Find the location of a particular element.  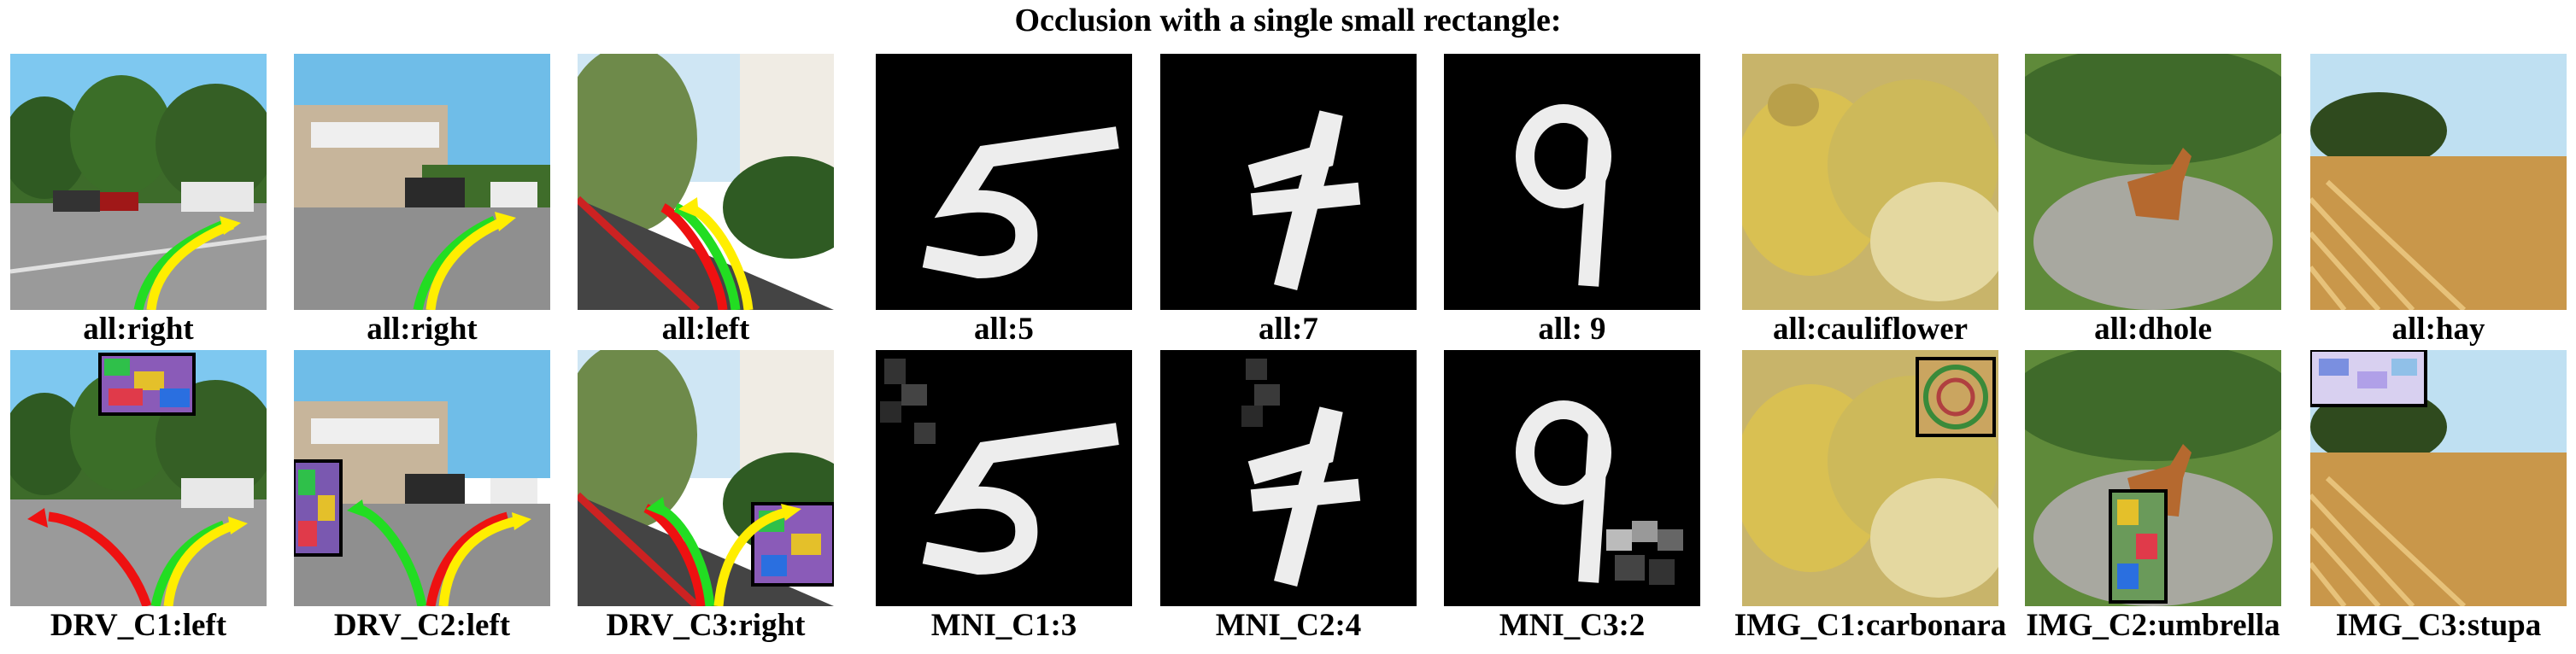

image-top-8-imagenet is located at coordinates (2153, 182).